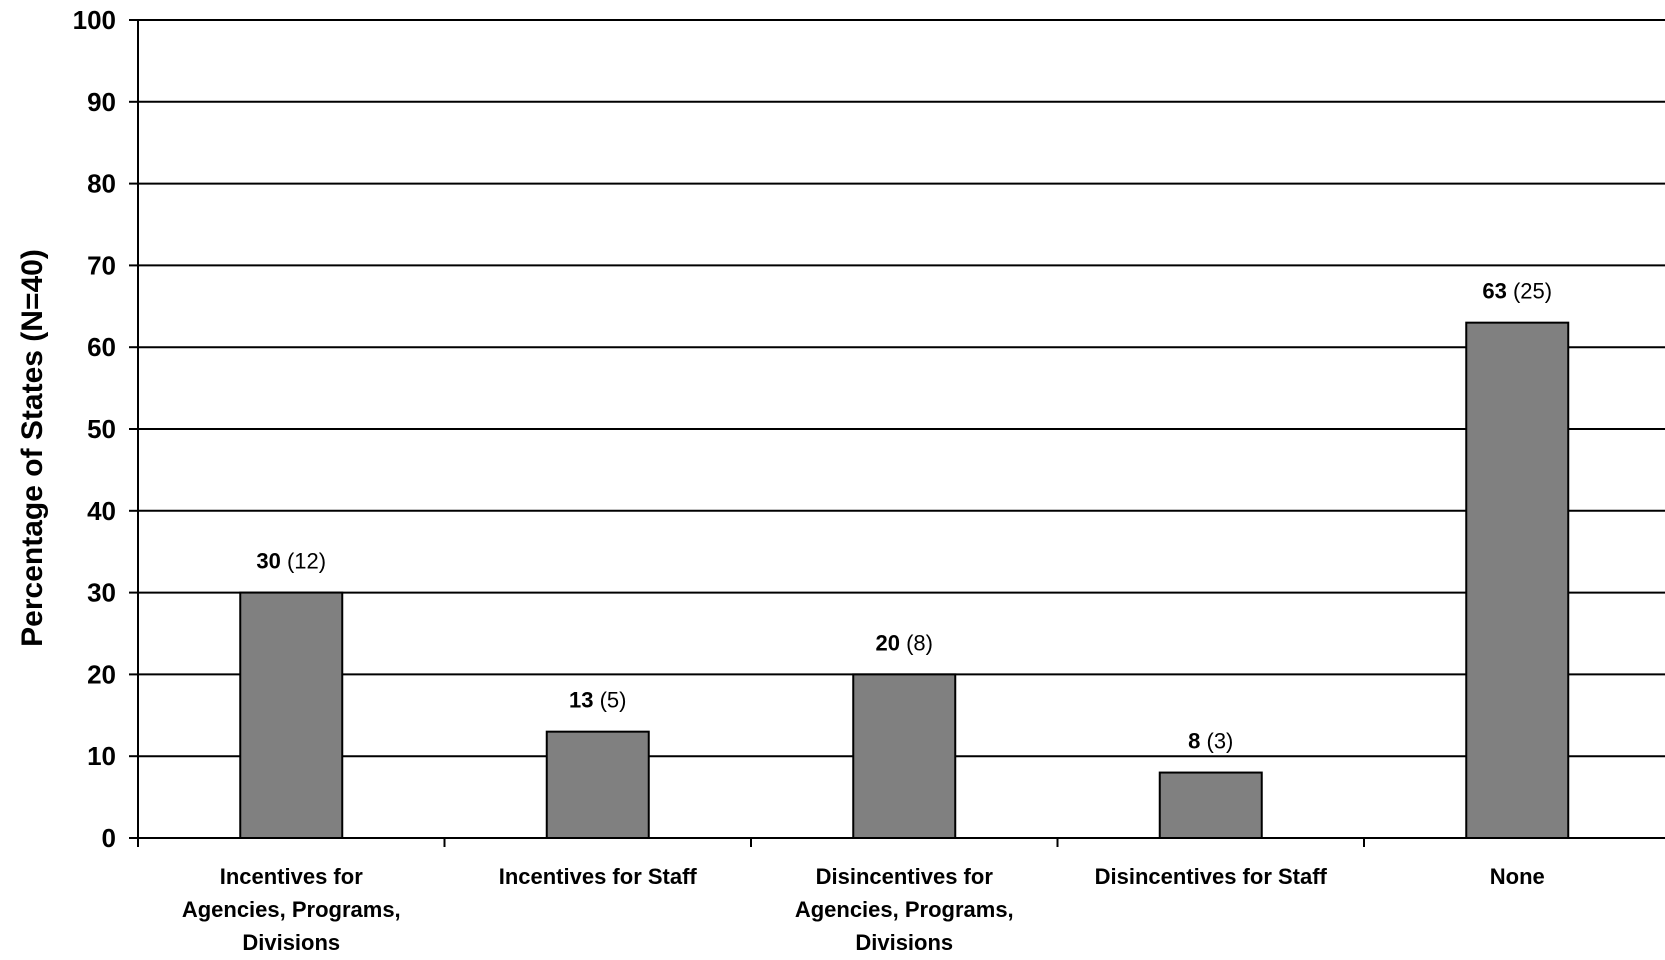 This screenshot has width=1665, height=960. Describe the element at coordinates (101, 347) in the screenshot. I see `y-tick-label: 60` at that location.